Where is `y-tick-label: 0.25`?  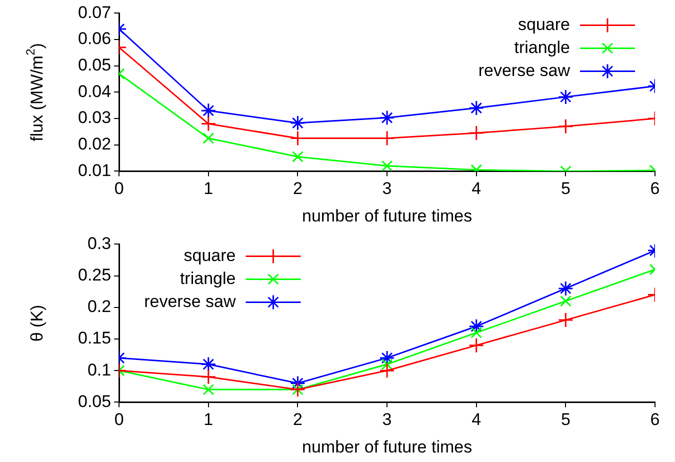 y-tick-label: 0.25 is located at coordinates (95, 274).